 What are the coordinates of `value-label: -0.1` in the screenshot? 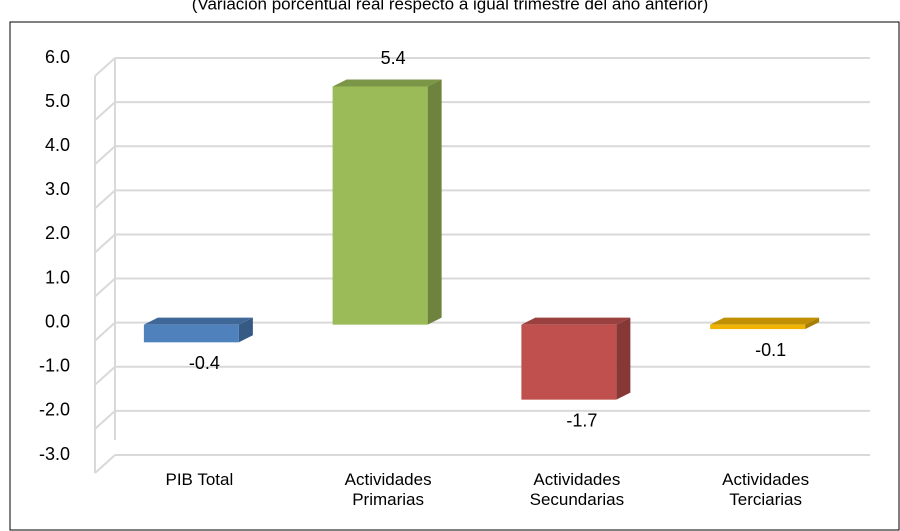 It's located at (770, 350).